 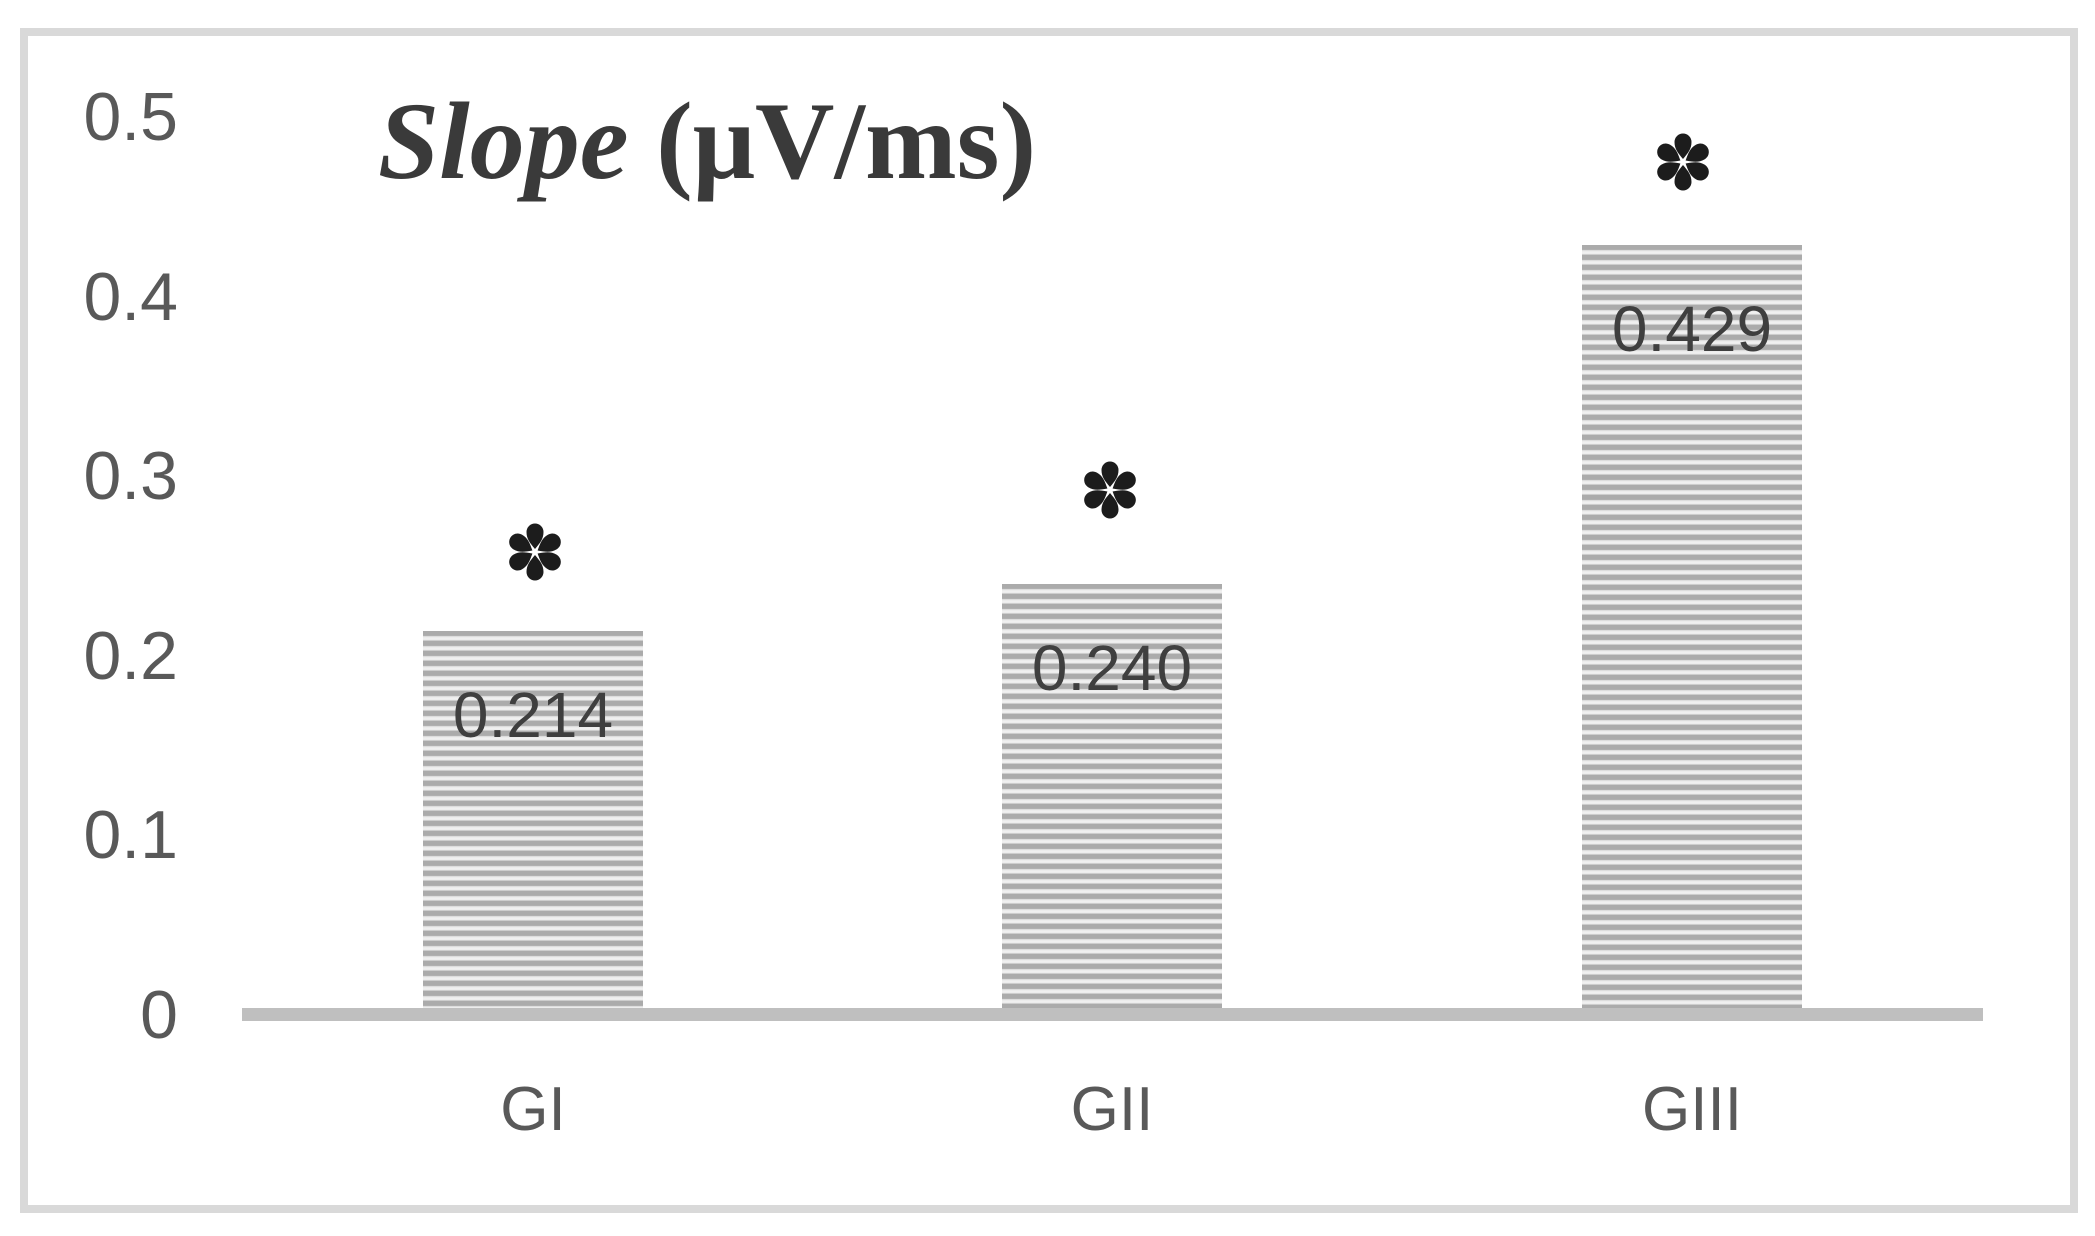 What do you see at coordinates (1692, 626) in the screenshot?
I see `bar-giii` at bounding box center [1692, 626].